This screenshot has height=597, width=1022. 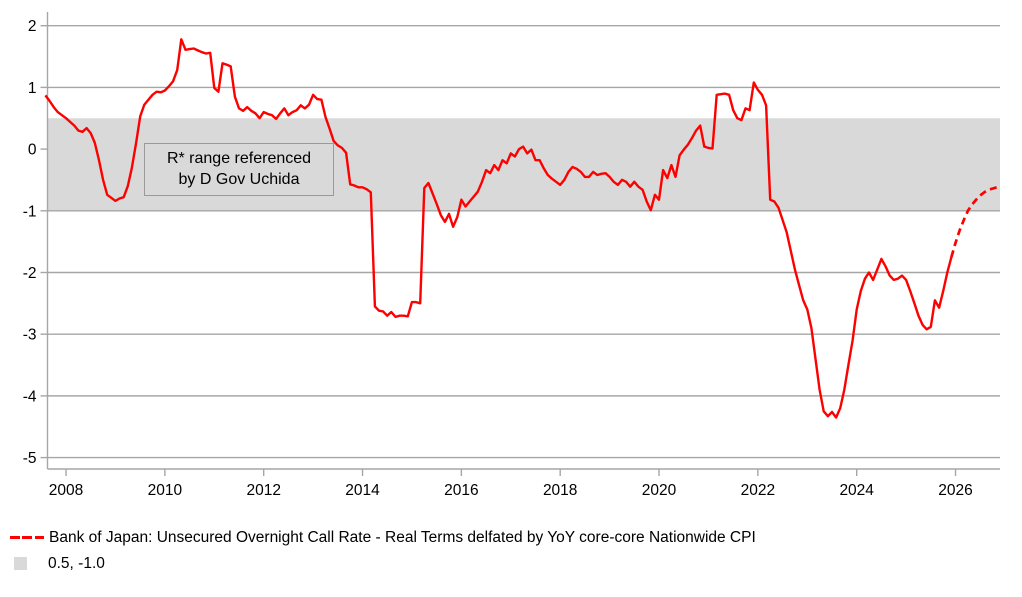 I want to click on y-tick-label: -4, so click(x=30, y=396).